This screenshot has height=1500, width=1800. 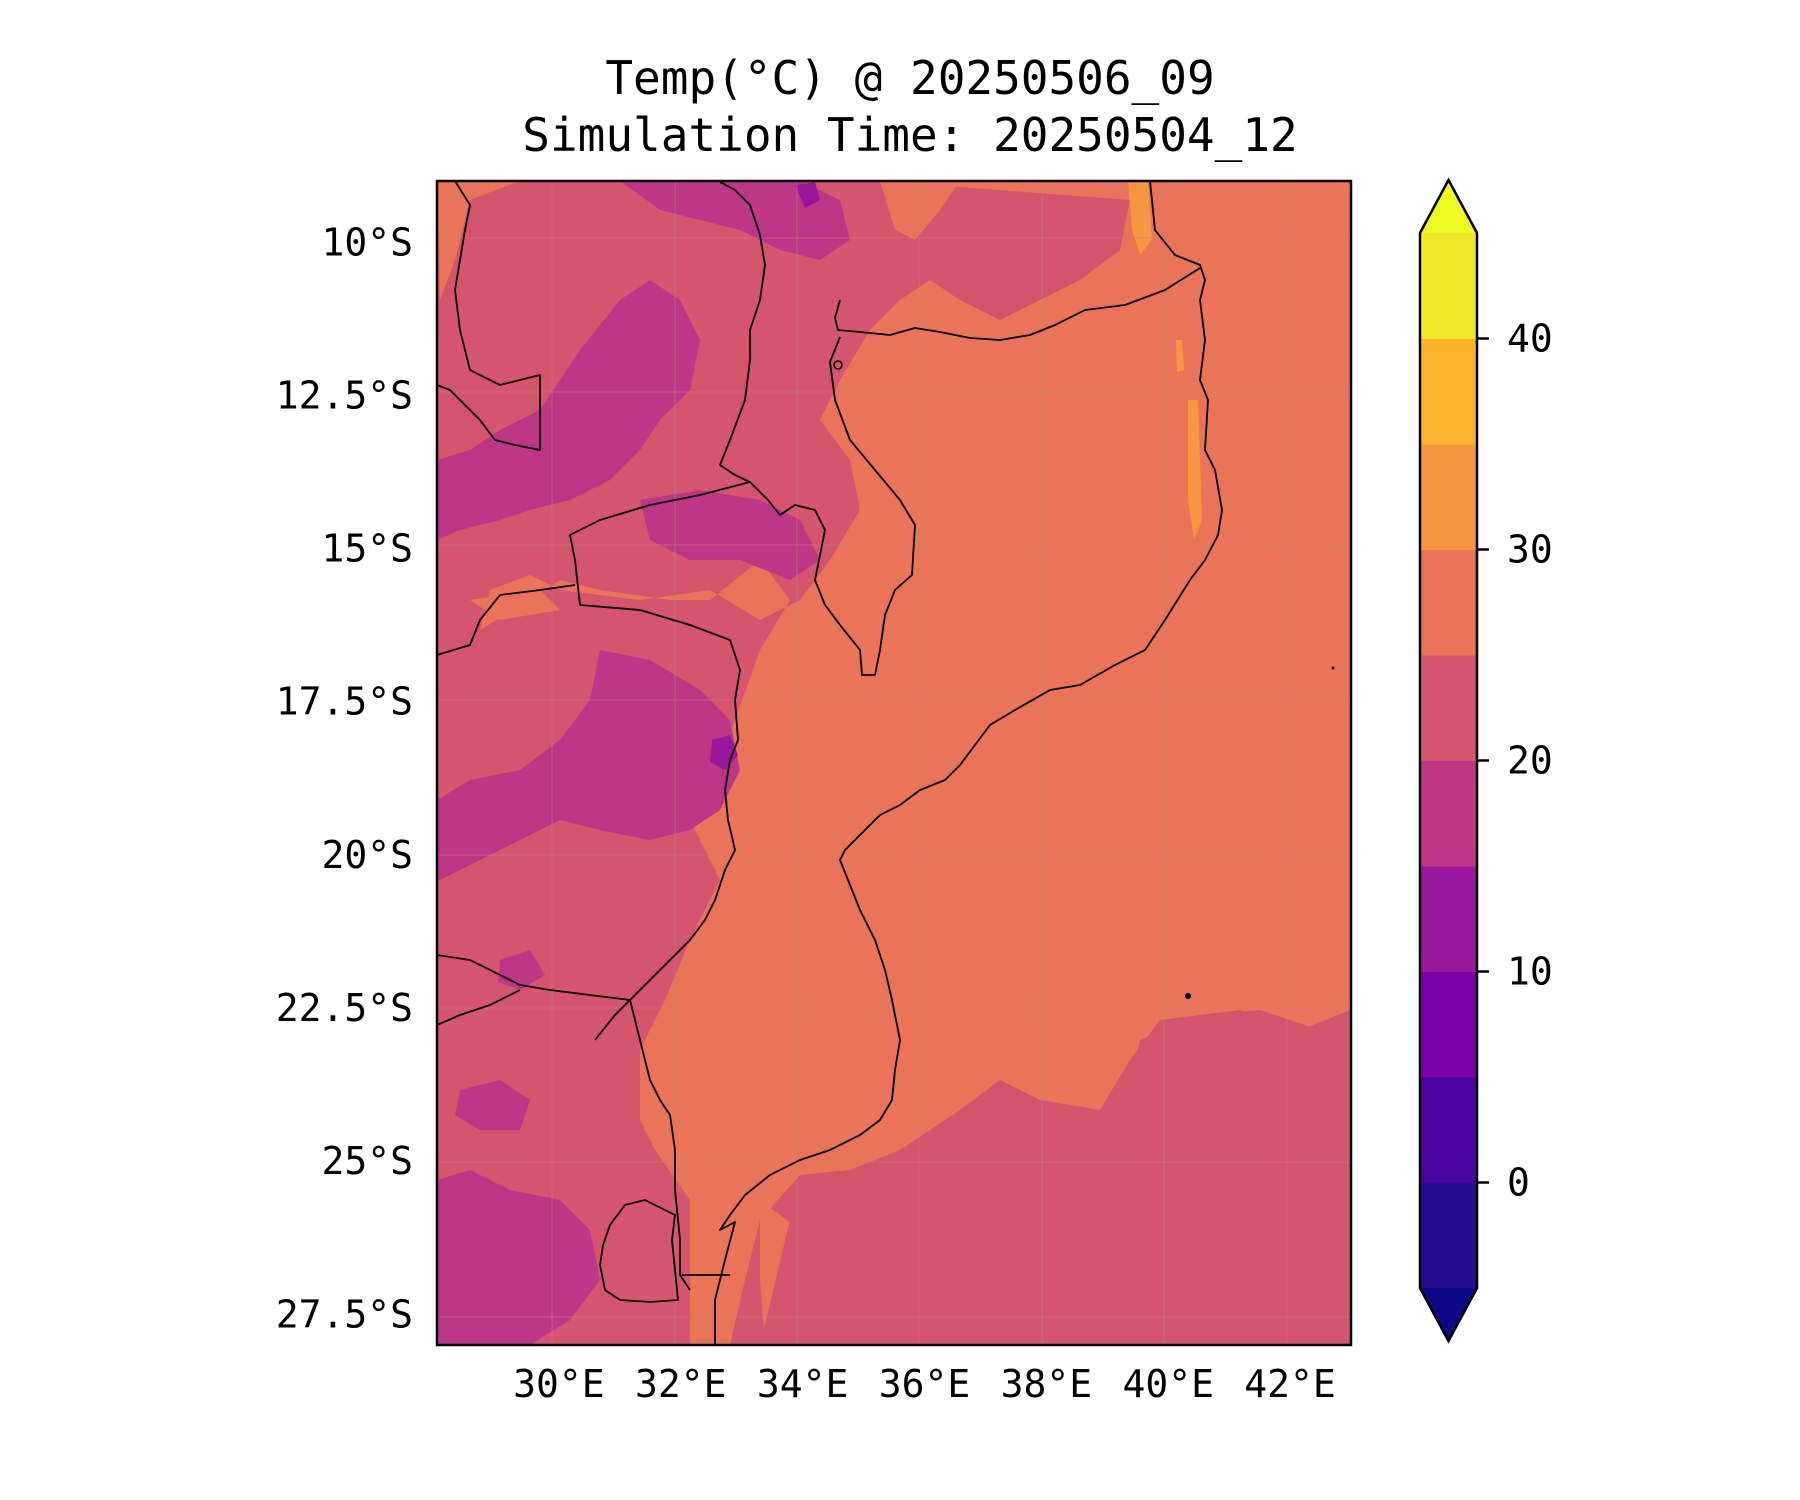 What do you see at coordinates (1530, 972) in the screenshot?
I see `colorbar-tick-label: 10` at bounding box center [1530, 972].